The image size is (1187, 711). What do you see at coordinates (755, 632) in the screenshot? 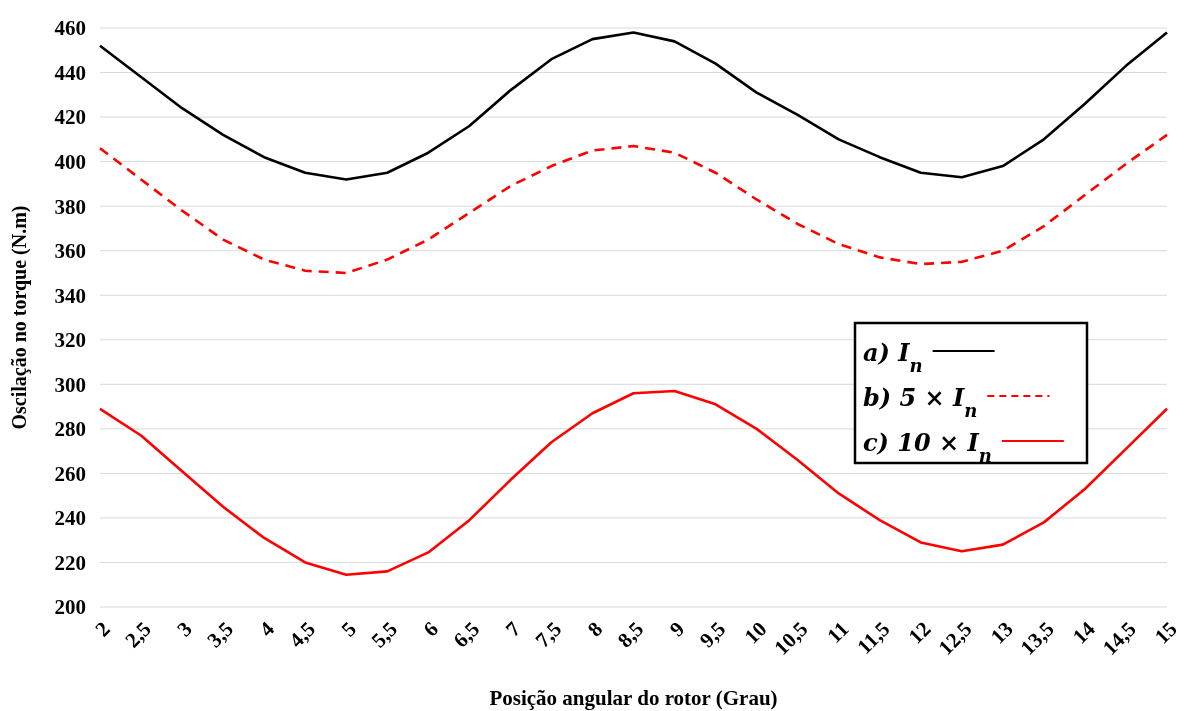
I see `x-tick-label: 10` at bounding box center [755, 632].